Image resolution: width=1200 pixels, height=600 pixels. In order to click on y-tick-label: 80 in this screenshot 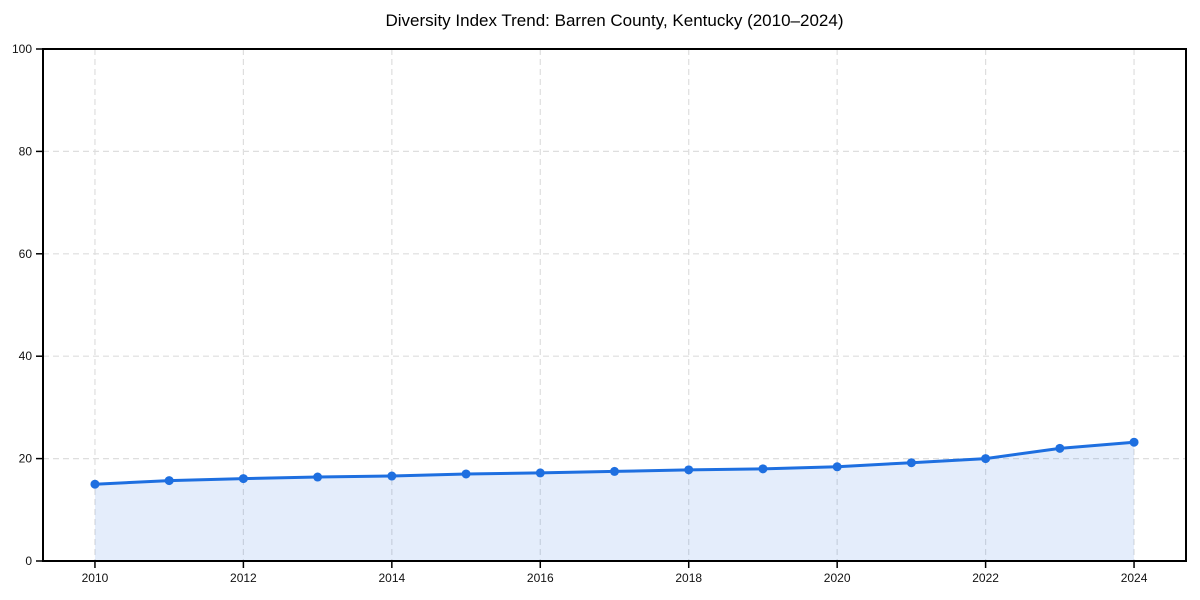, I will do `click(26, 151)`.